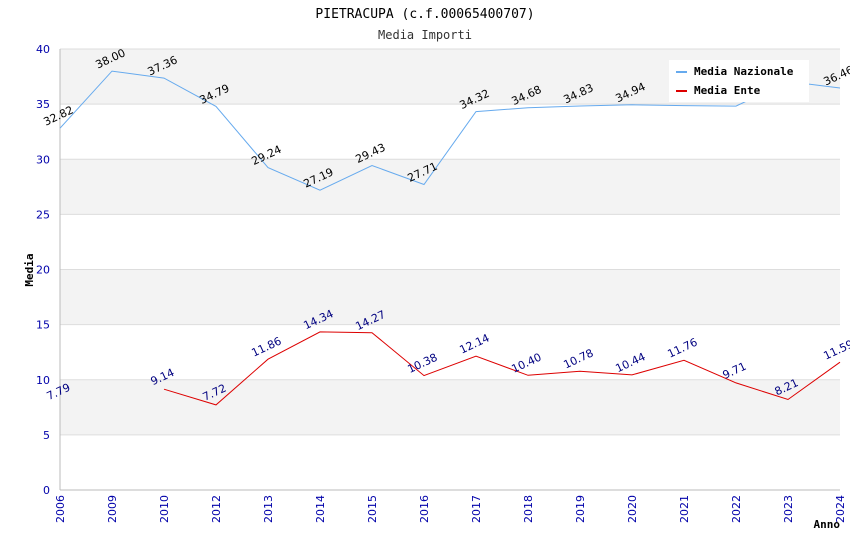  Describe the element at coordinates (46, 490) in the screenshot. I see `y-tick-label: 0` at that location.